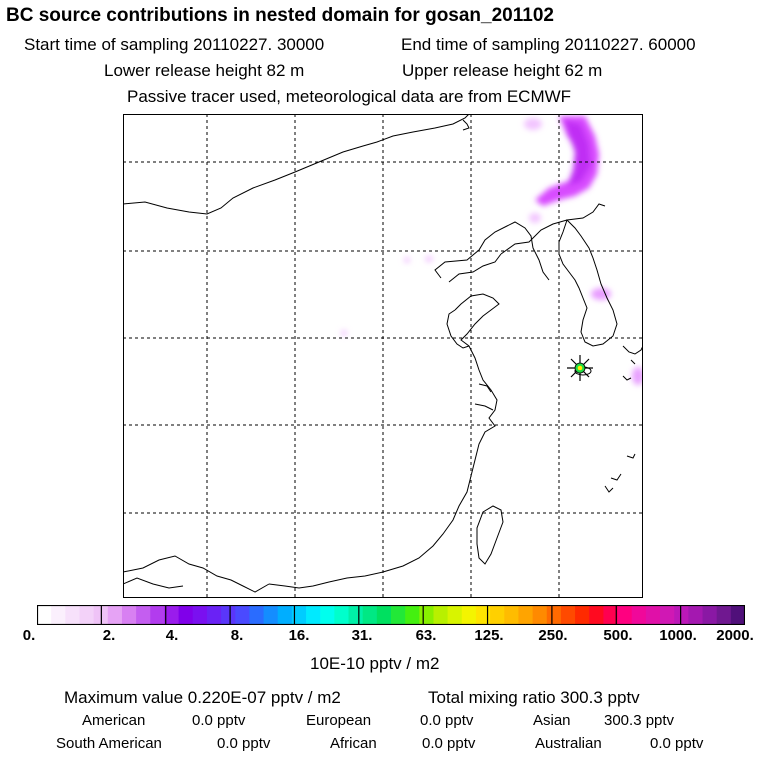 The width and height of the screenshot is (768, 768). I want to click on colorbar-unit-label: 10E-10 pptv / m2, so click(375, 663).